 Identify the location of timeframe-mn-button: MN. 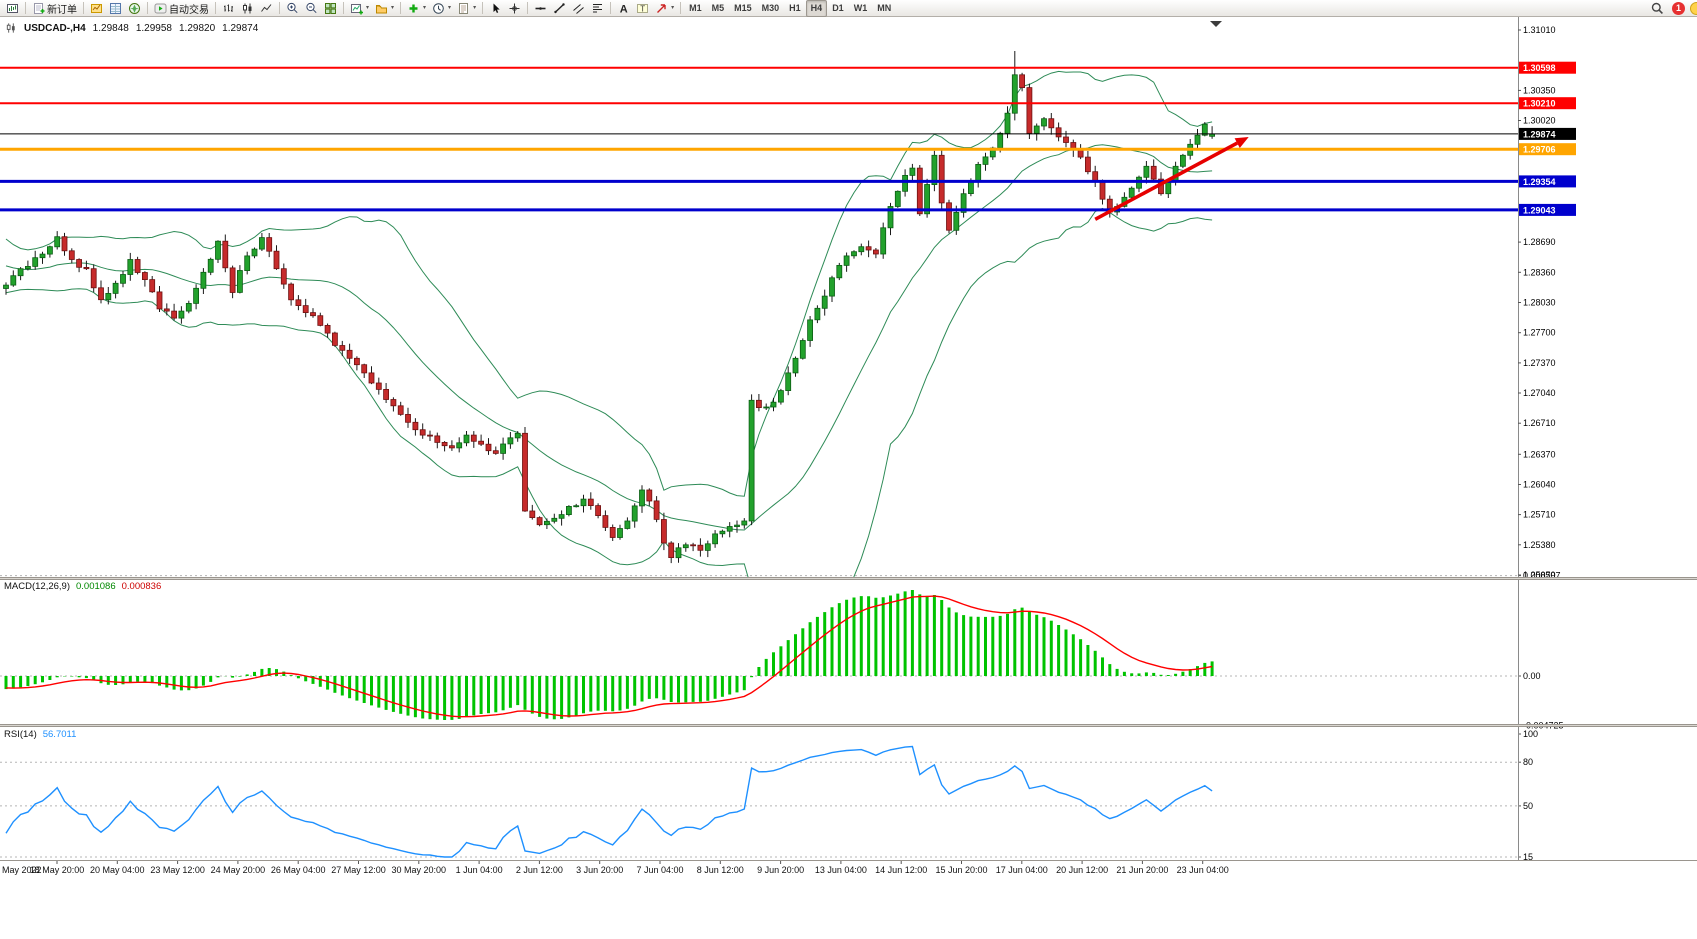
(884, 8).